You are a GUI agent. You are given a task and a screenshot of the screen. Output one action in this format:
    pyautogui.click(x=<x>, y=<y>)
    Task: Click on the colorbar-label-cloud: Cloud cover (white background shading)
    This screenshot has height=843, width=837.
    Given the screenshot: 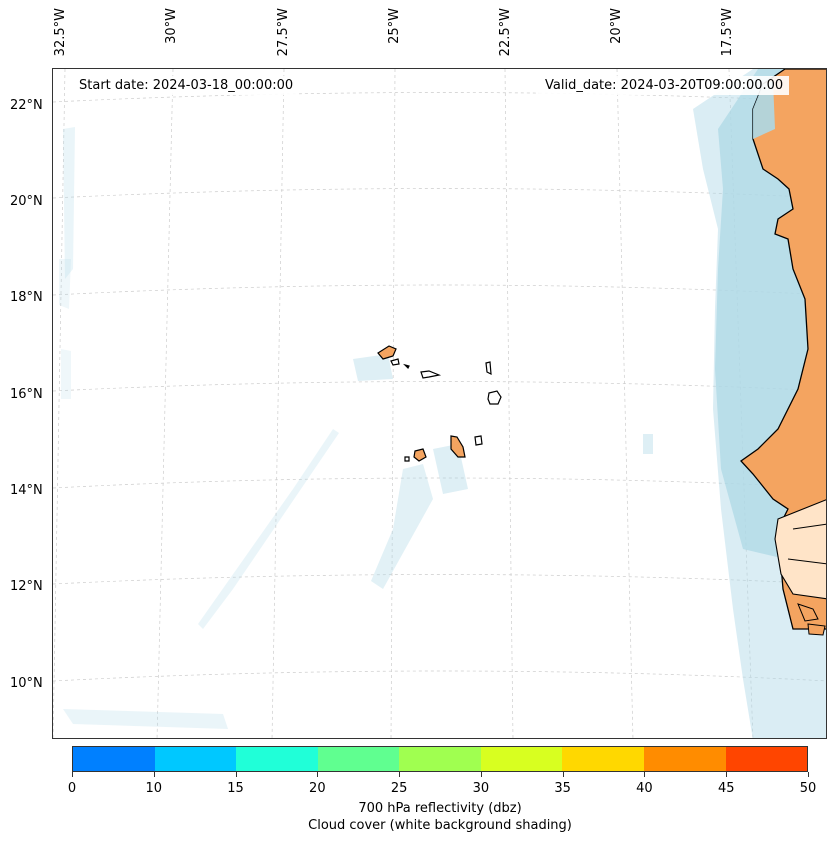 What is the action you would take?
    pyautogui.click(x=440, y=825)
    